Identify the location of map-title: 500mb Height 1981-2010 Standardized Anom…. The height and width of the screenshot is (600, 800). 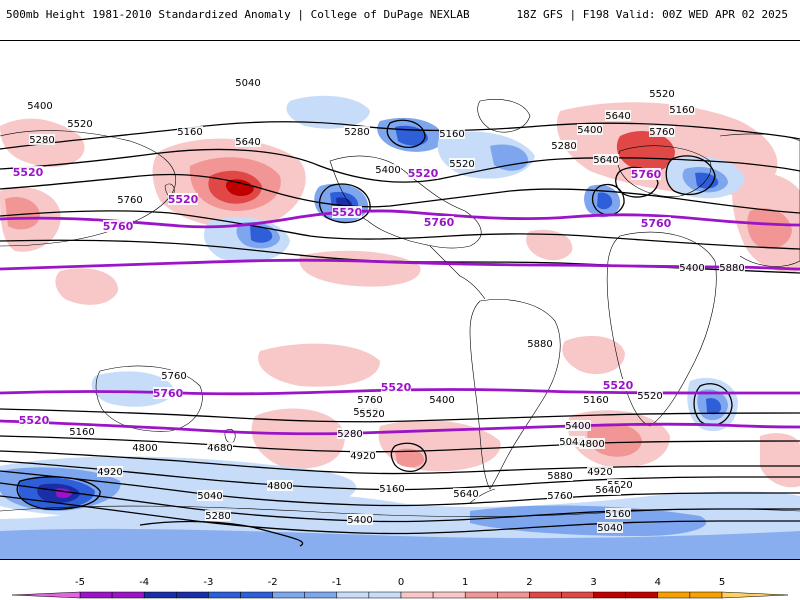
(238, 14).